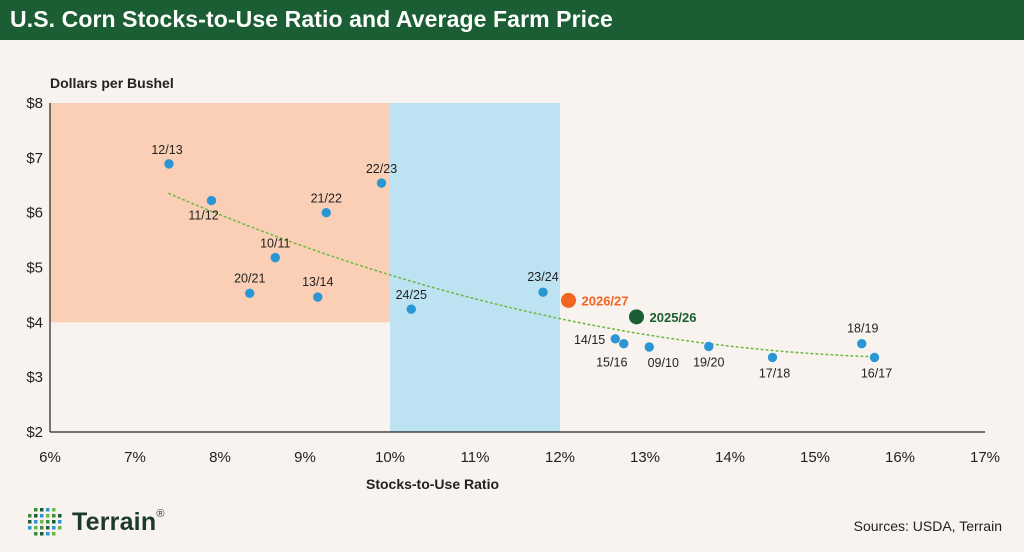 Image resolution: width=1024 pixels, height=552 pixels. What do you see at coordinates (560, 457) in the screenshot?
I see `x-tick-label: 12%` at bounding box center [560, 457].